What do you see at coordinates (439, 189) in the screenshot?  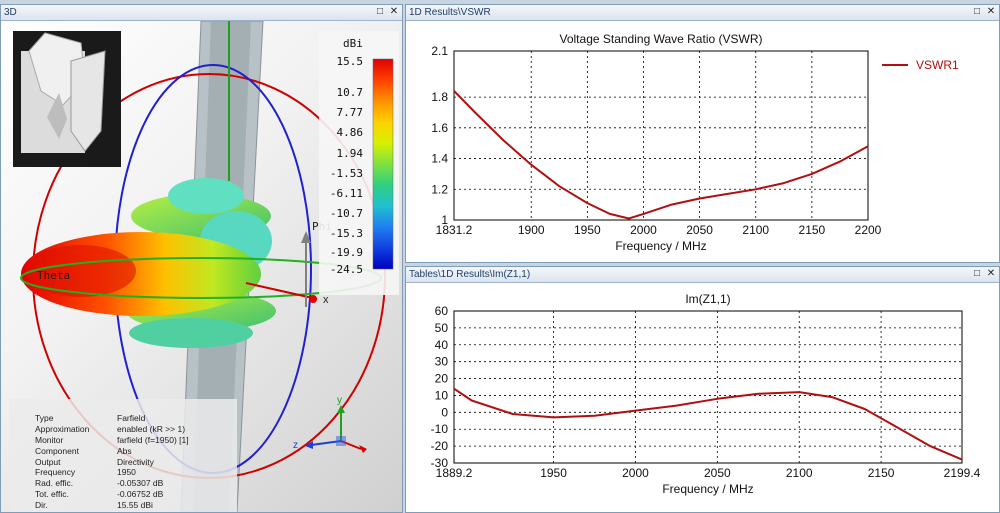 I see `y-tick-label: 1.2` at bounding box center [439, 189].